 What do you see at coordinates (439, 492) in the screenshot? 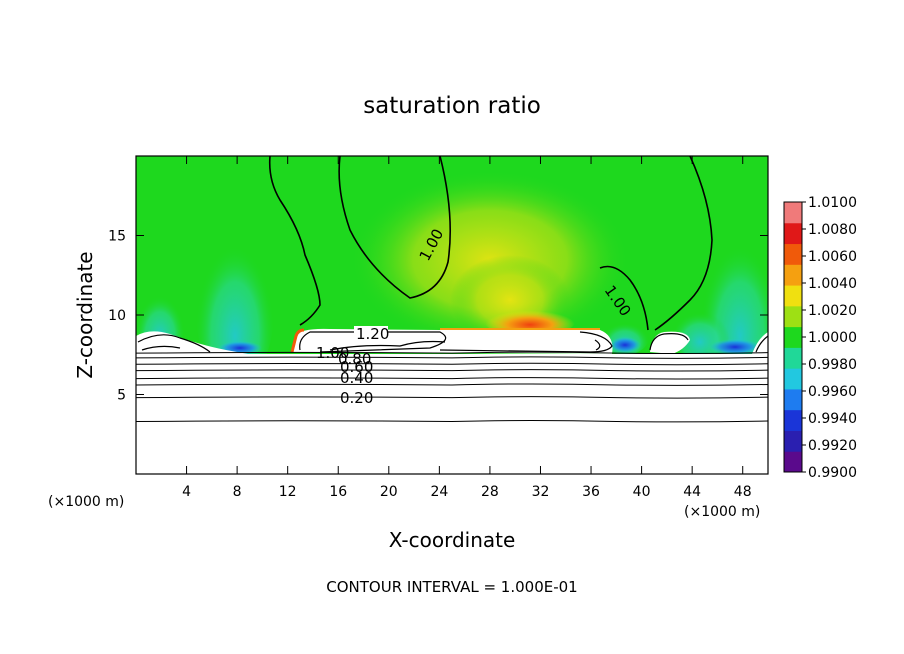
I see `x-tick-label: 24` at bounding box center [439, 492].